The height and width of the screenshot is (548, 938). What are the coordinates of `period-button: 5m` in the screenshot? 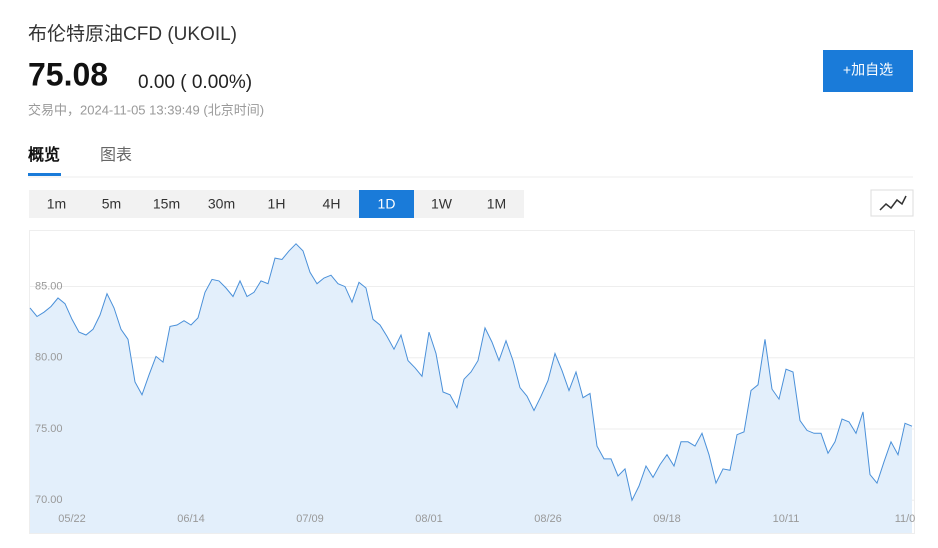 It's located at (111, 204).